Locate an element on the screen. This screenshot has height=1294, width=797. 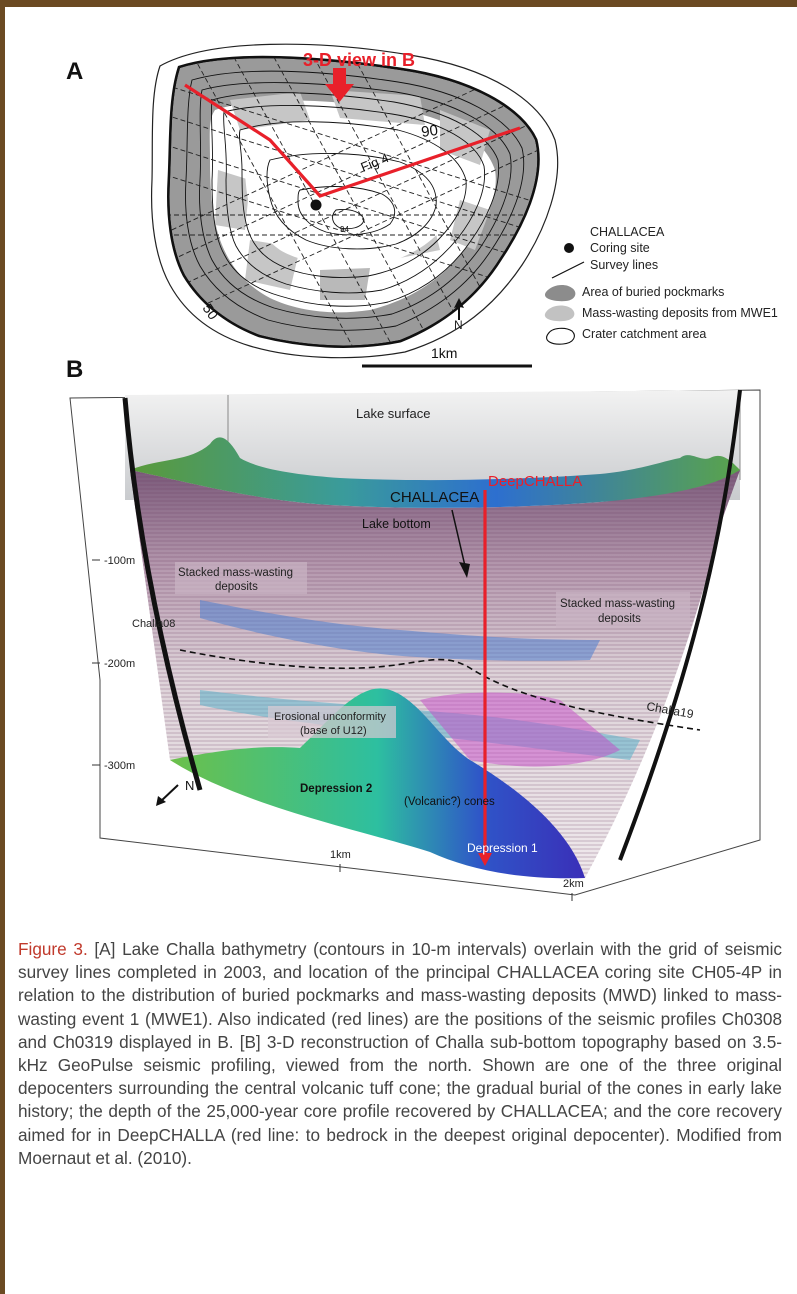
legend-dot-icon is located at coordinates (569, 248).